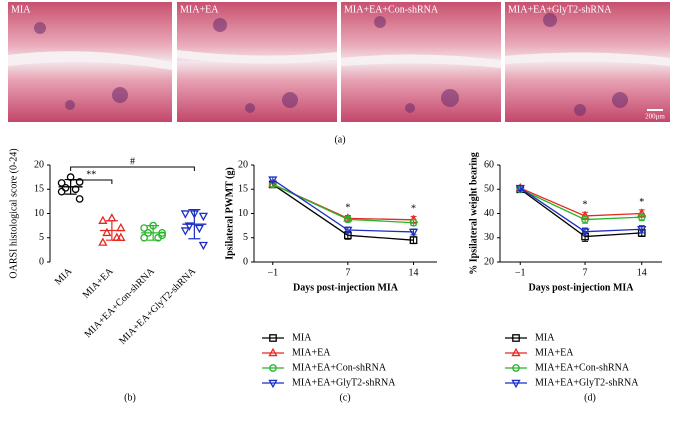  Describe the element at coordinates (489, 164) in the screenshot. I see `y-tick-label: 60` at that location.